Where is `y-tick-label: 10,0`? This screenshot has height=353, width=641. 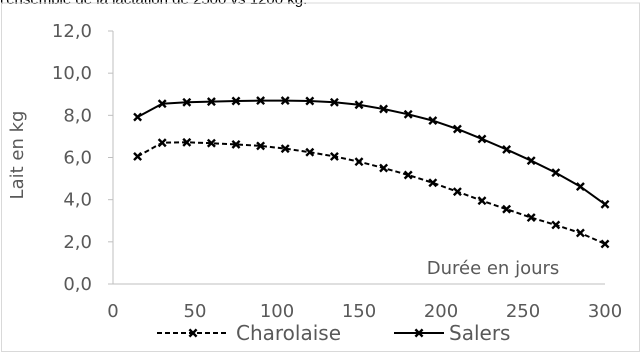 y-tick-label: 10,0 is located at coordinates (72, 73).